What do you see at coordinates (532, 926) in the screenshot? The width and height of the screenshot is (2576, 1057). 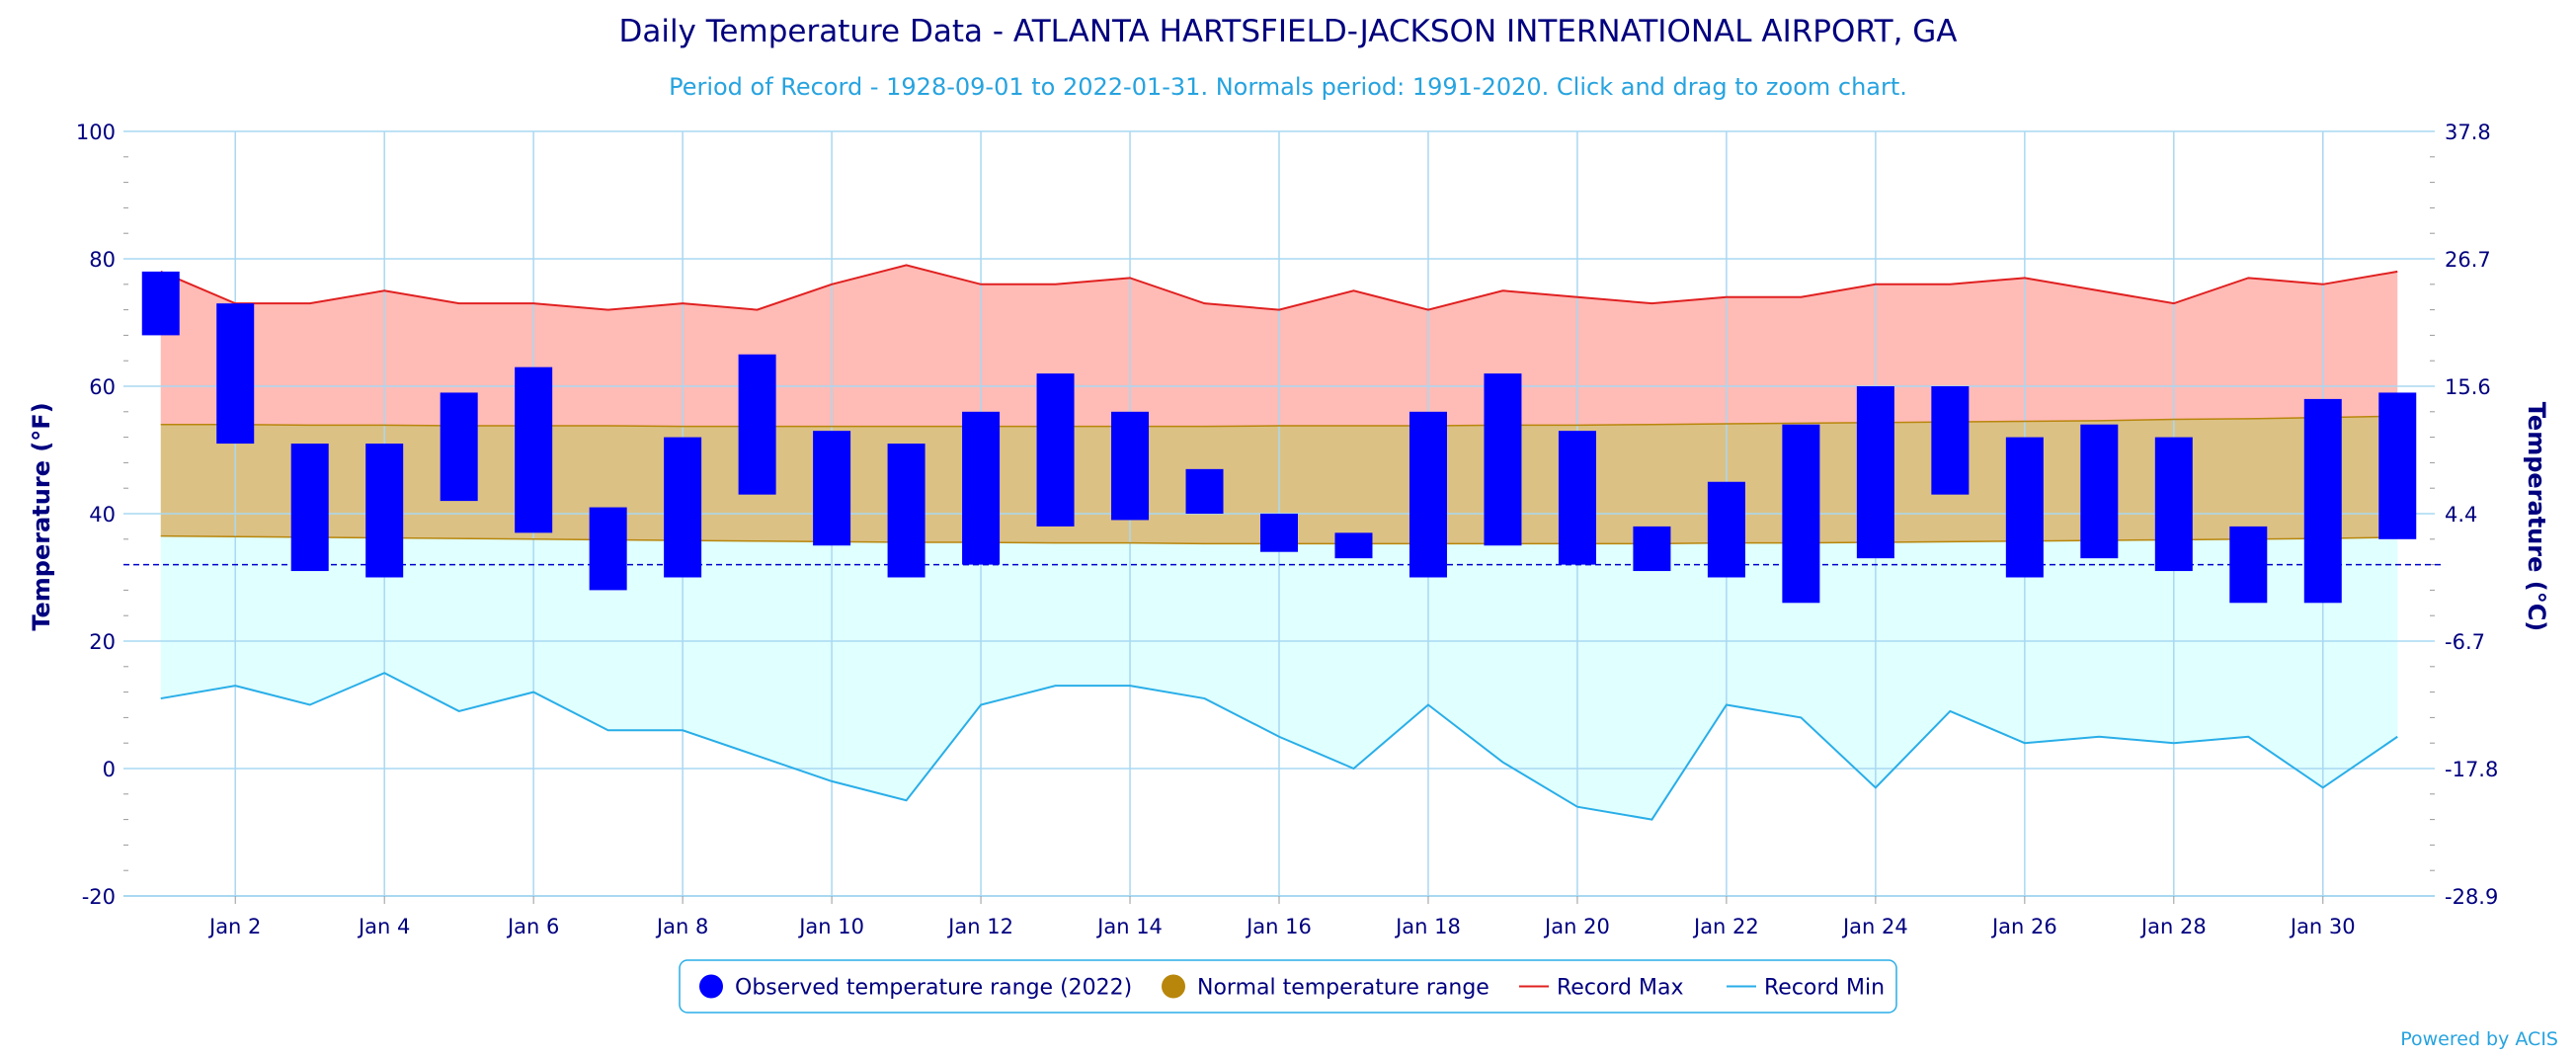 I see `x-tick-label: Jan 6` at bounding box center [532, 926].